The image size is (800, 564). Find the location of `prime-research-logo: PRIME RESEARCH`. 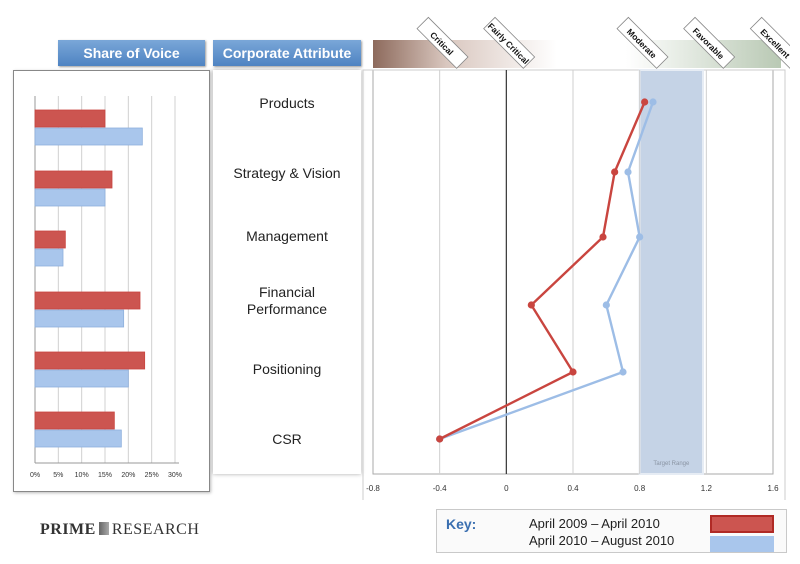

prime-research-logo: PRIME RESEARCH is located at coordinates (120, 529).